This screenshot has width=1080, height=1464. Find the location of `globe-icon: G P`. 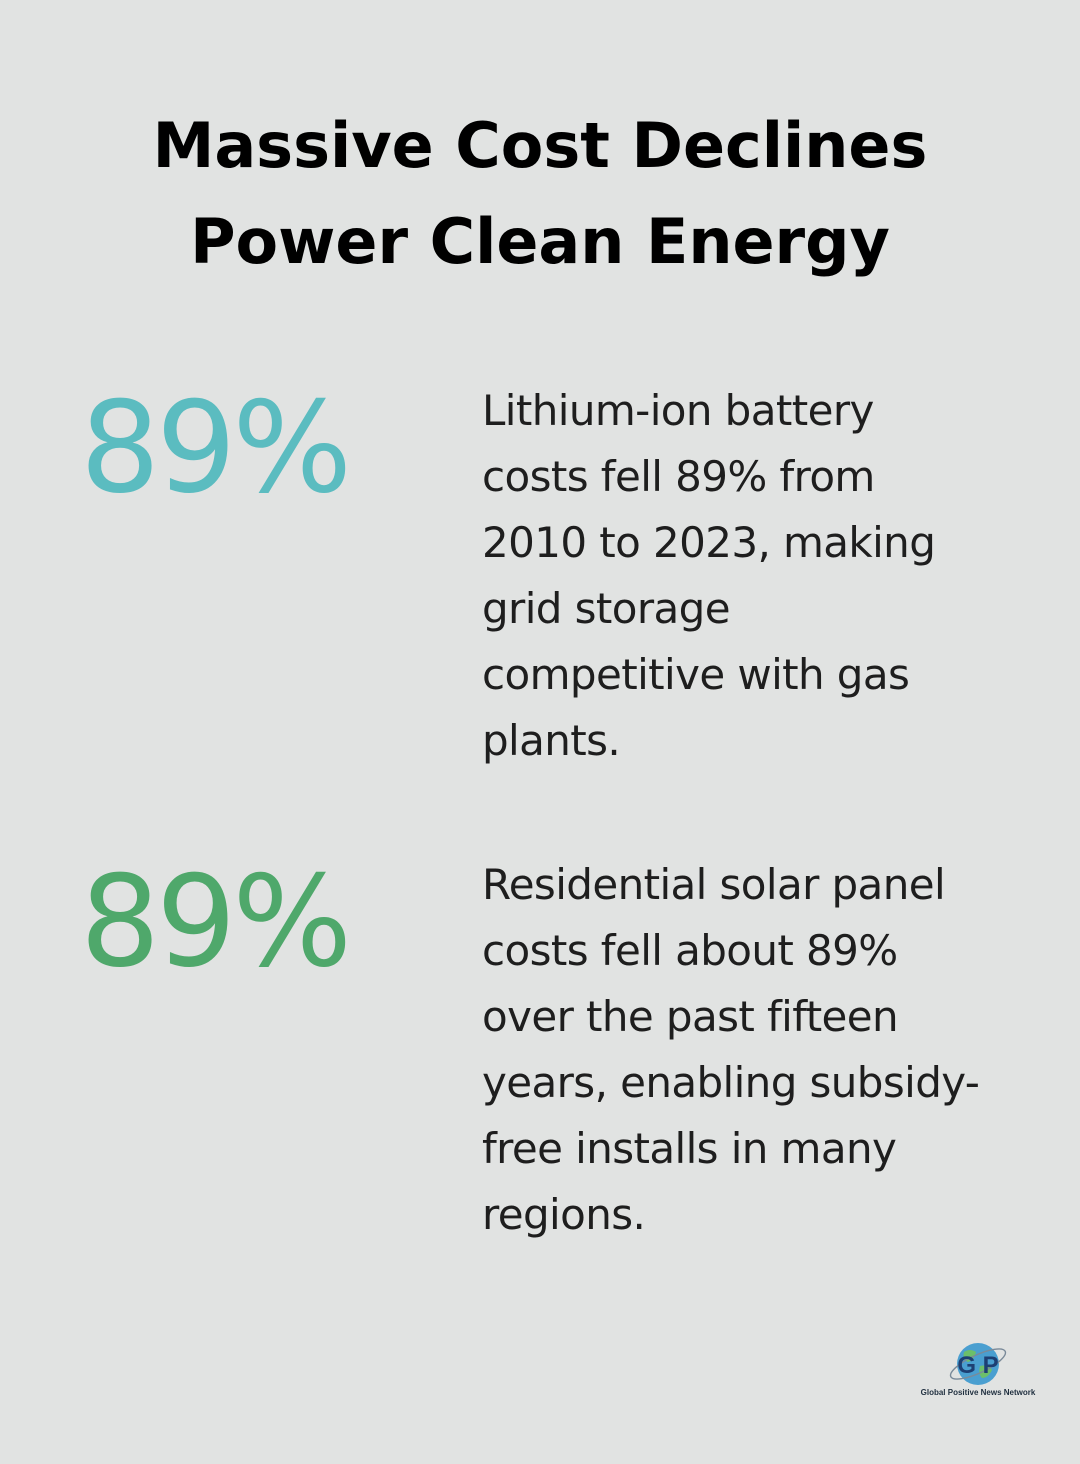

globe-icon: G P is located at coordinates (978, 1364).